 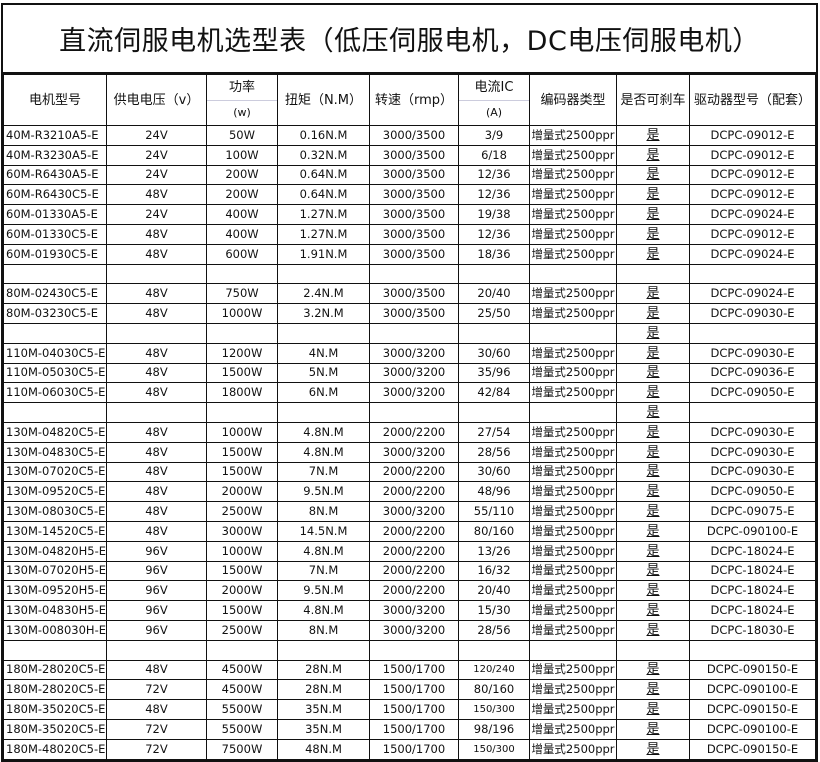 What do you see at coordinates (242, 531) in the screenshot?
I see `cell-power: 3000W` at bounding box center [242, 531].